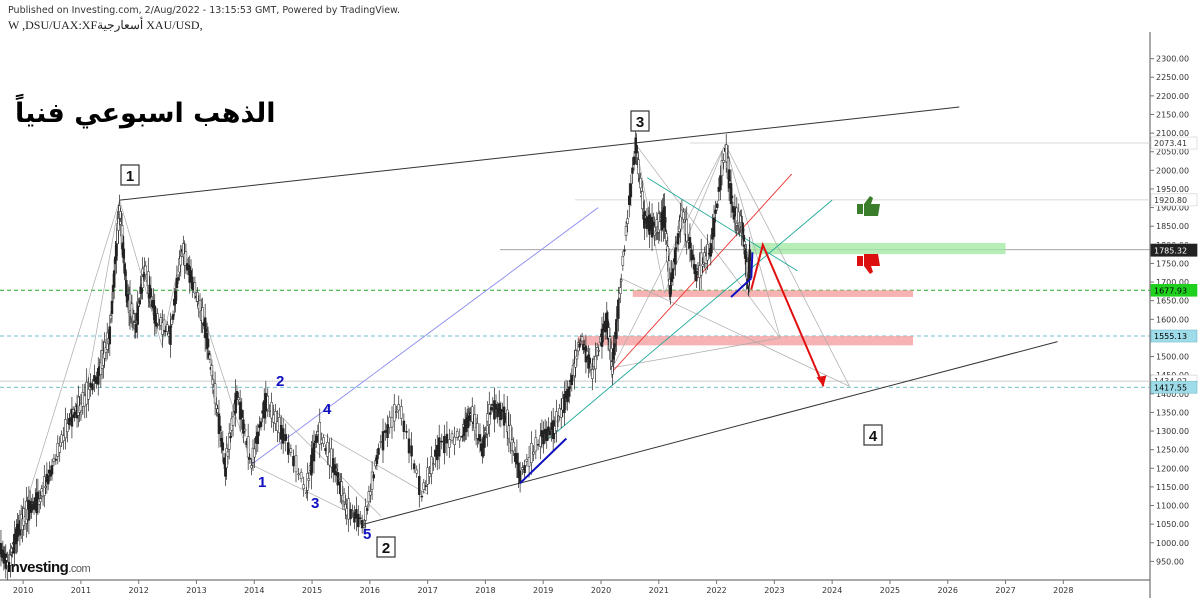 This screenshot has width=1200, height=598. What do you see at coordinates (1172, 543) in the screenshot?
I see `y-tick-label: 1000.00` at bounding box center [1172, 543].